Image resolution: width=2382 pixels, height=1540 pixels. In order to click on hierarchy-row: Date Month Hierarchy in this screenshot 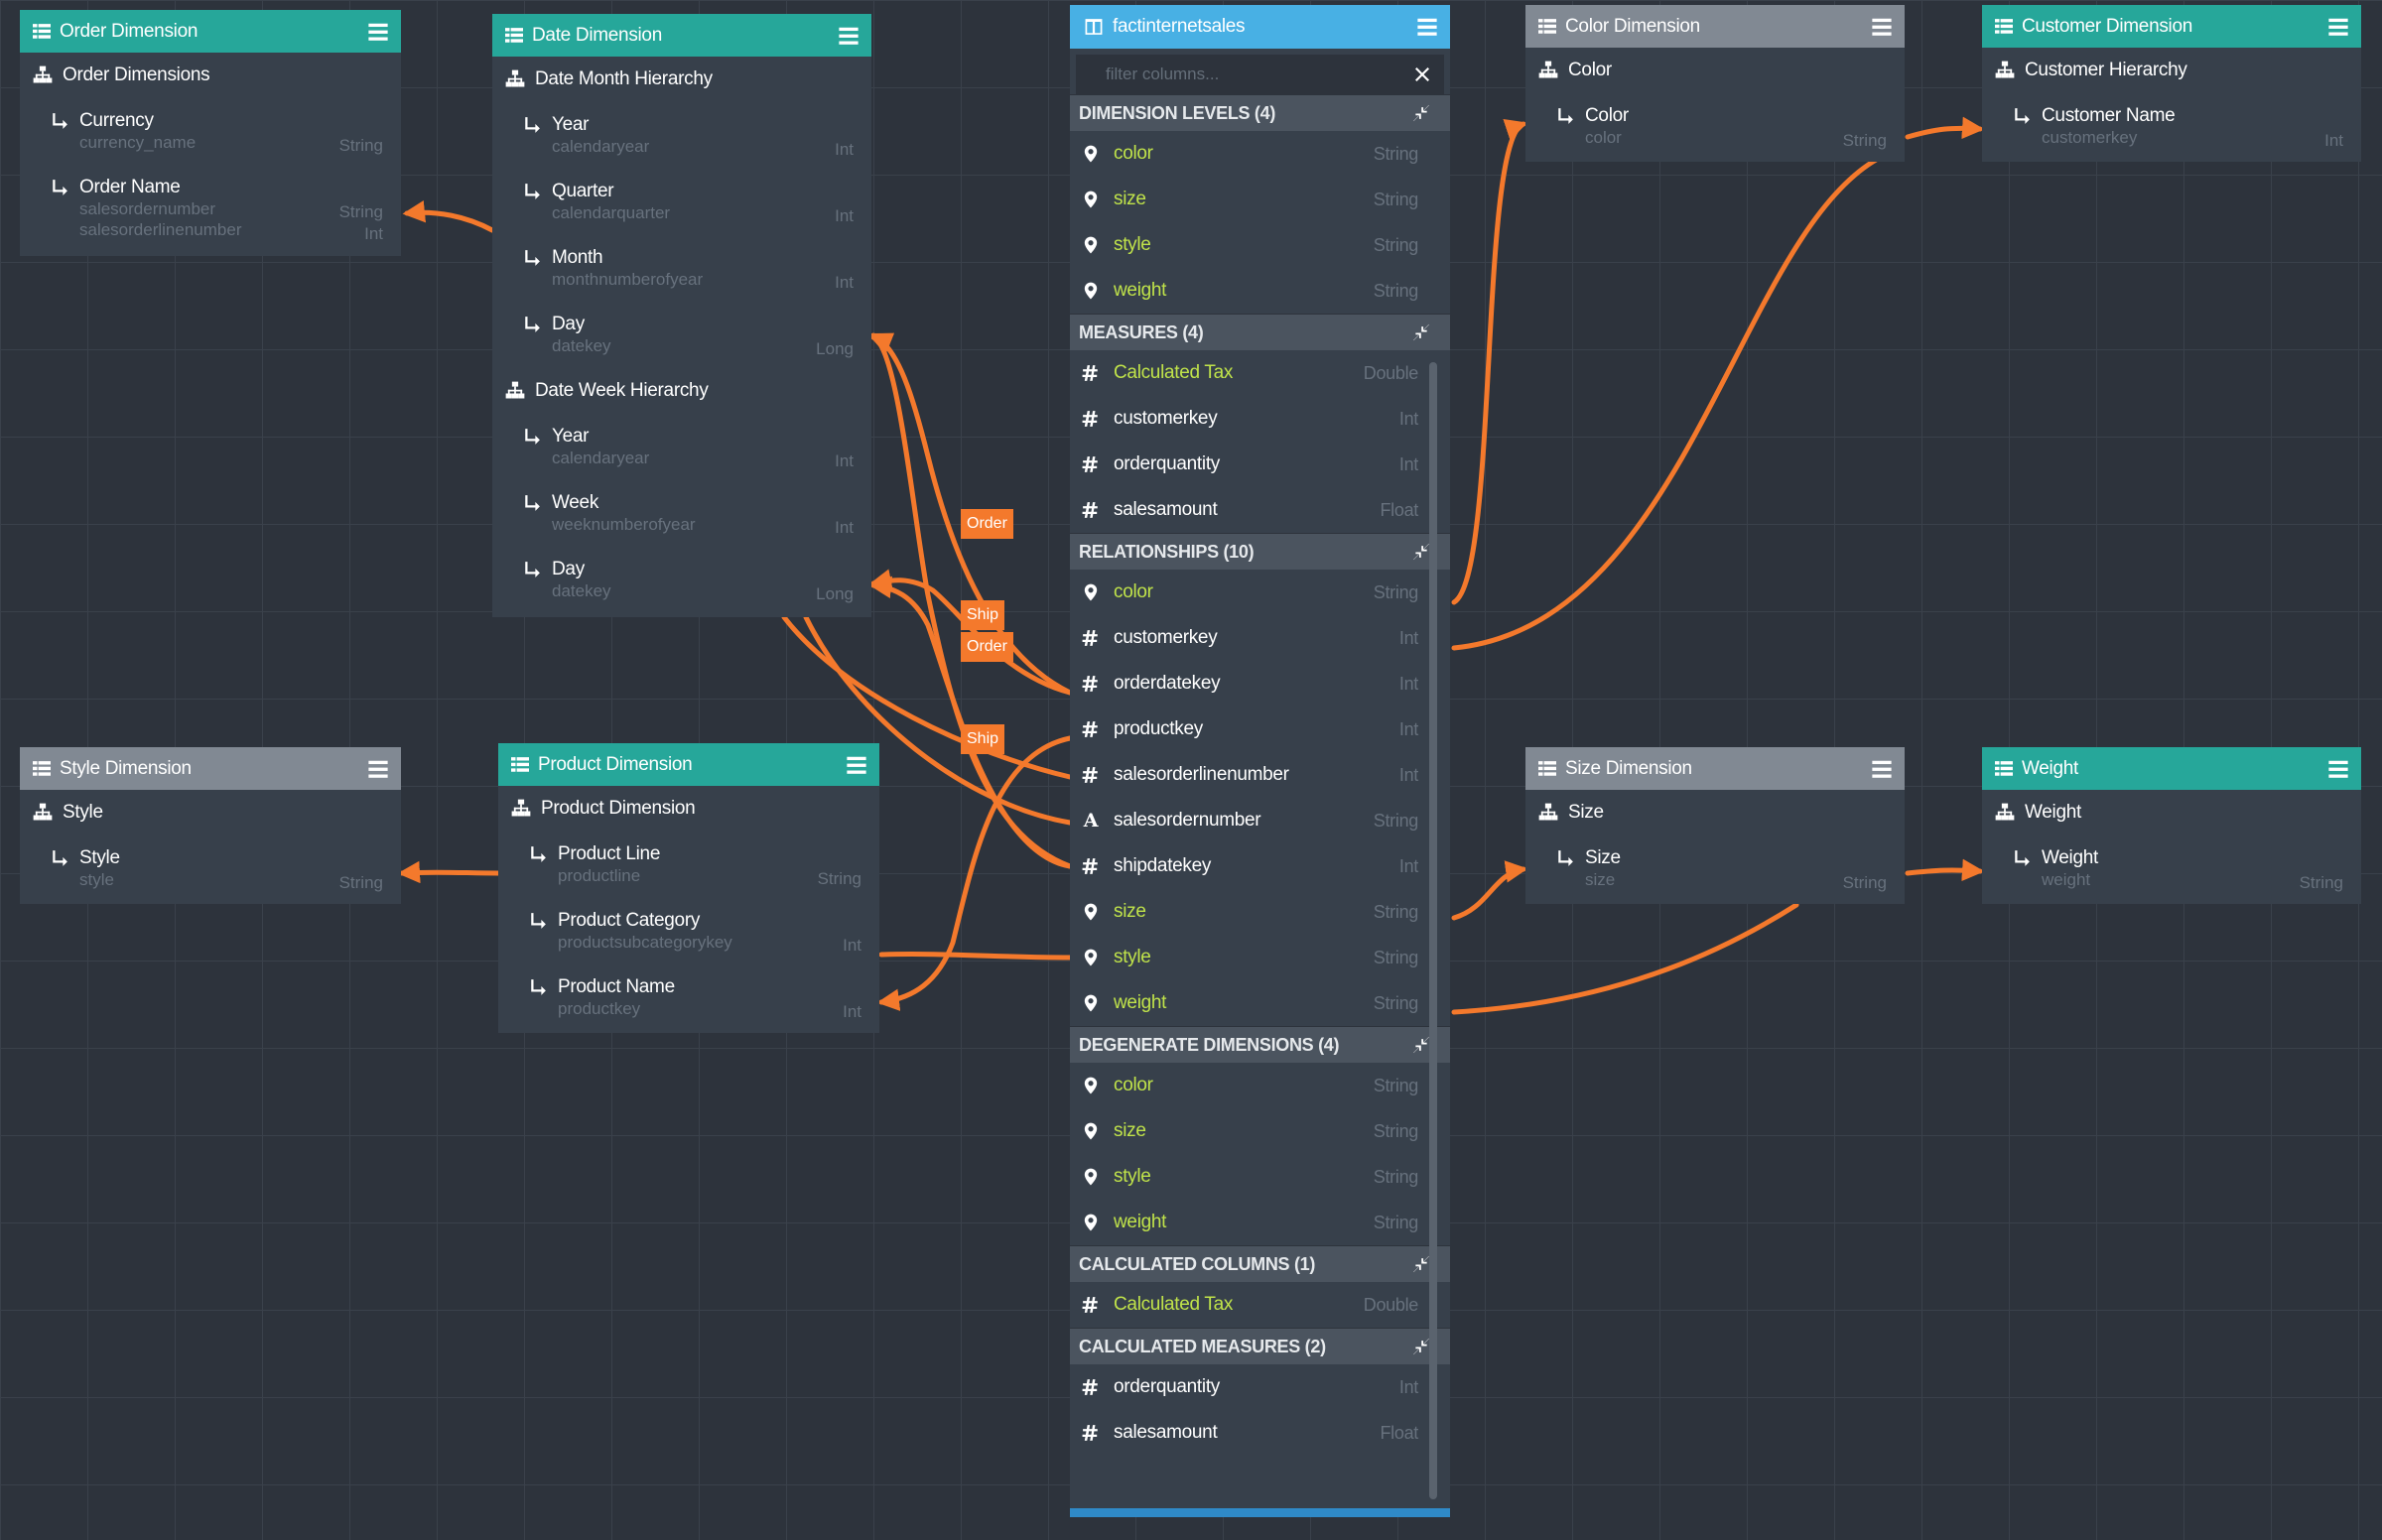, I will do `click(681, 79)`.